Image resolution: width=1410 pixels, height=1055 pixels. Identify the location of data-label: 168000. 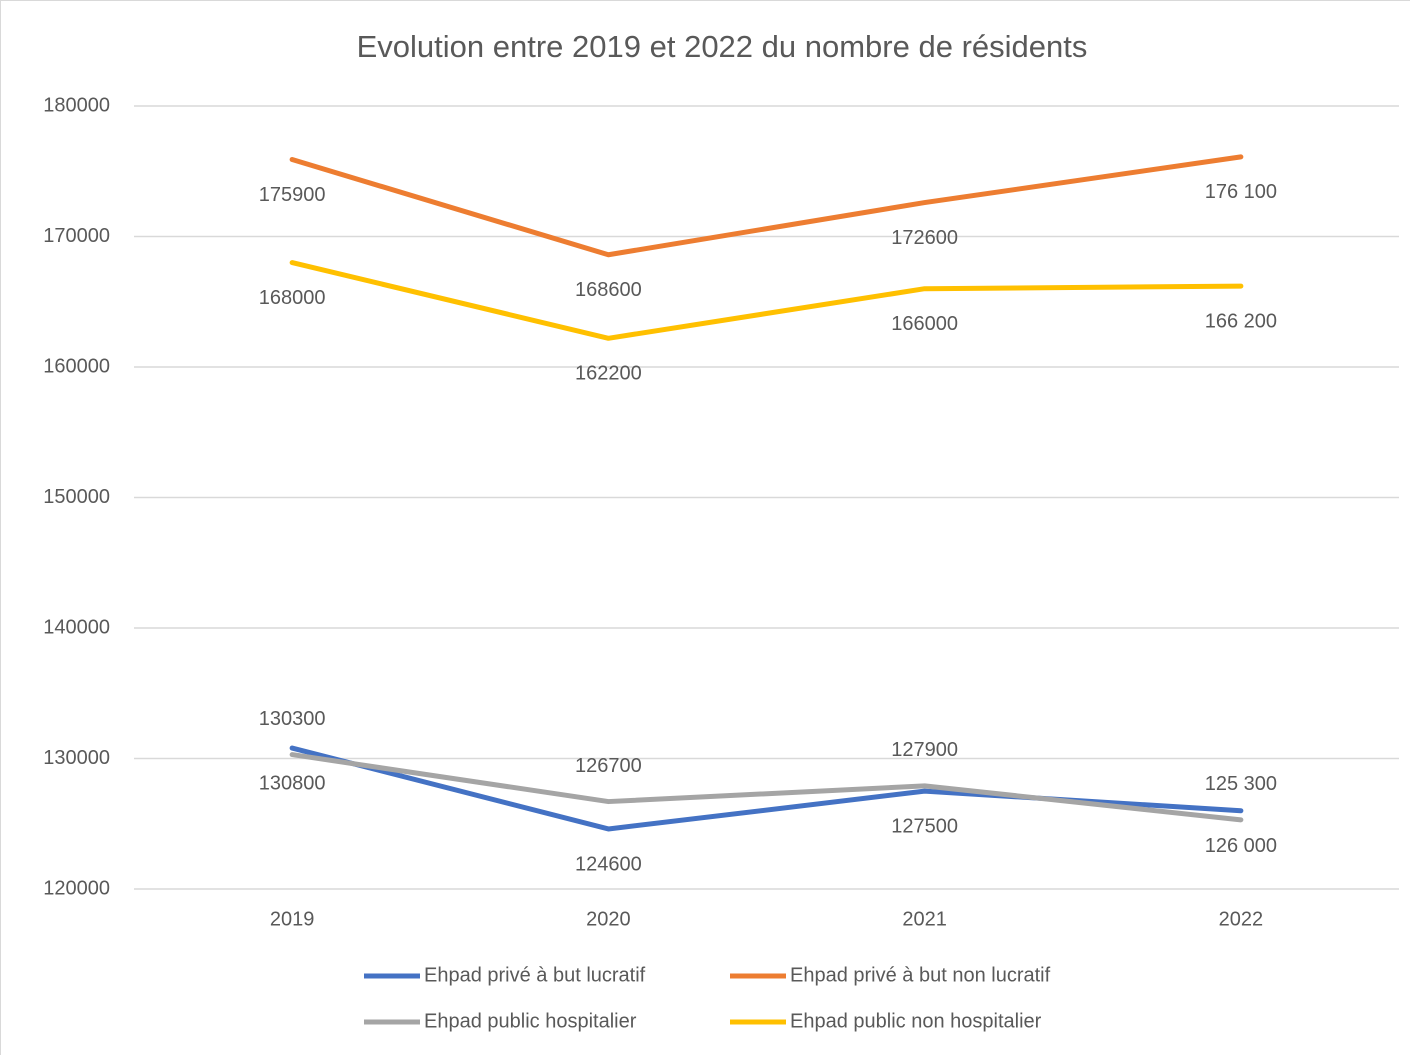
(292, 298).